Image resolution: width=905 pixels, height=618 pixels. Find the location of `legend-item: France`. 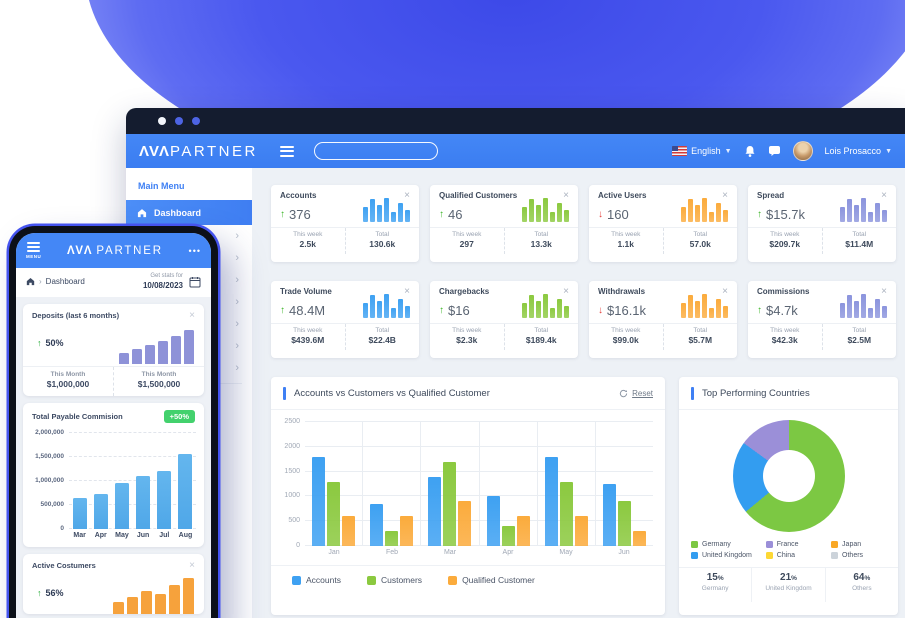

legend-item: France is located at coordinates (797, 544).